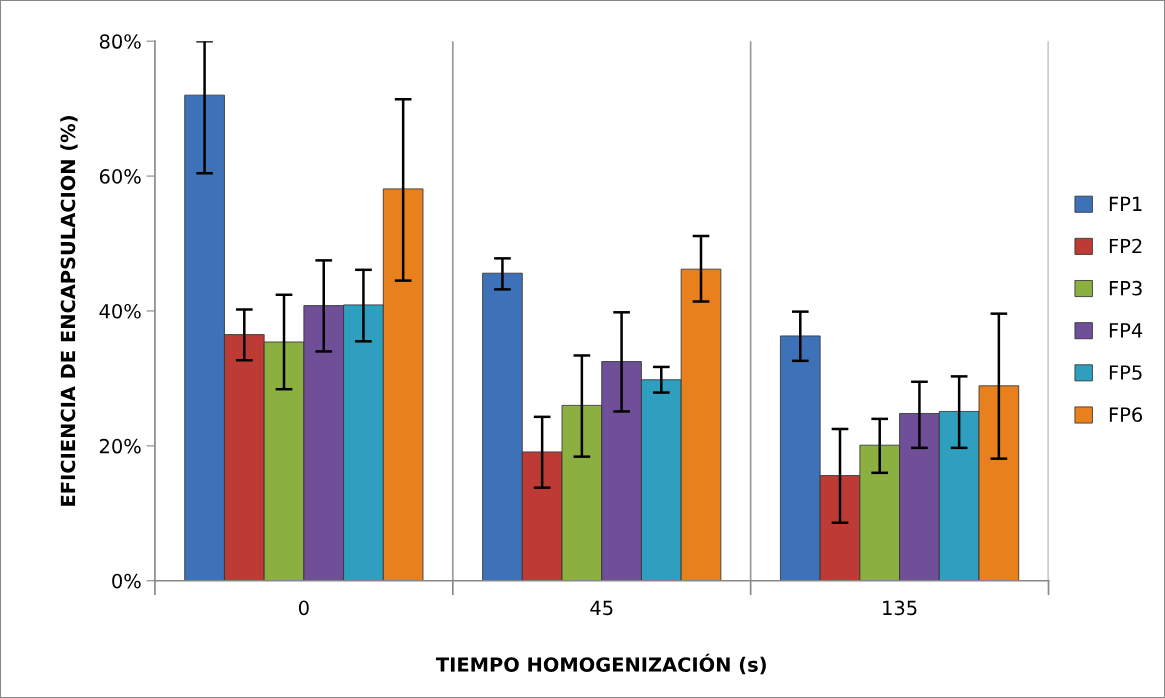 This screenshot has height=698, width=1165. I want to click on legend-label: FP6, so click(1126, 414).